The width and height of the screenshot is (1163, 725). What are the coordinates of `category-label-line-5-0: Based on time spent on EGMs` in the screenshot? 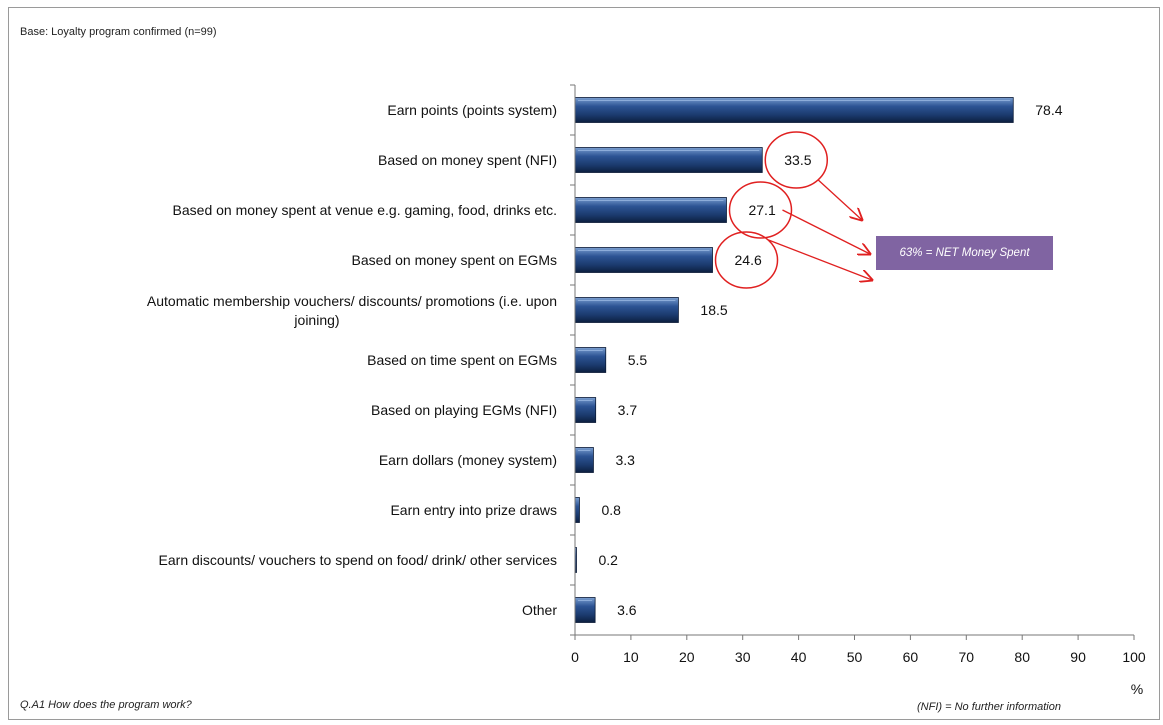 It's located at (462, 360).